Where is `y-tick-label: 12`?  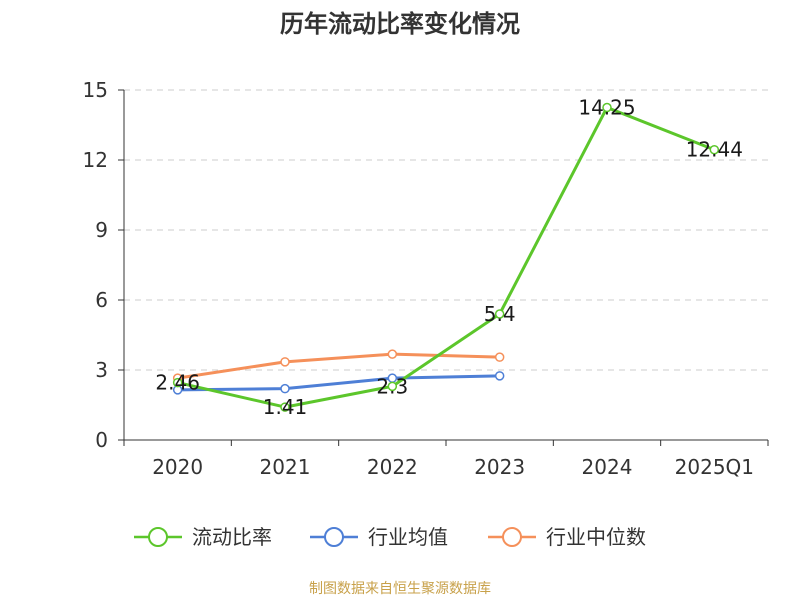
y-tick-label: 12 is located at coordinates (95, 160).